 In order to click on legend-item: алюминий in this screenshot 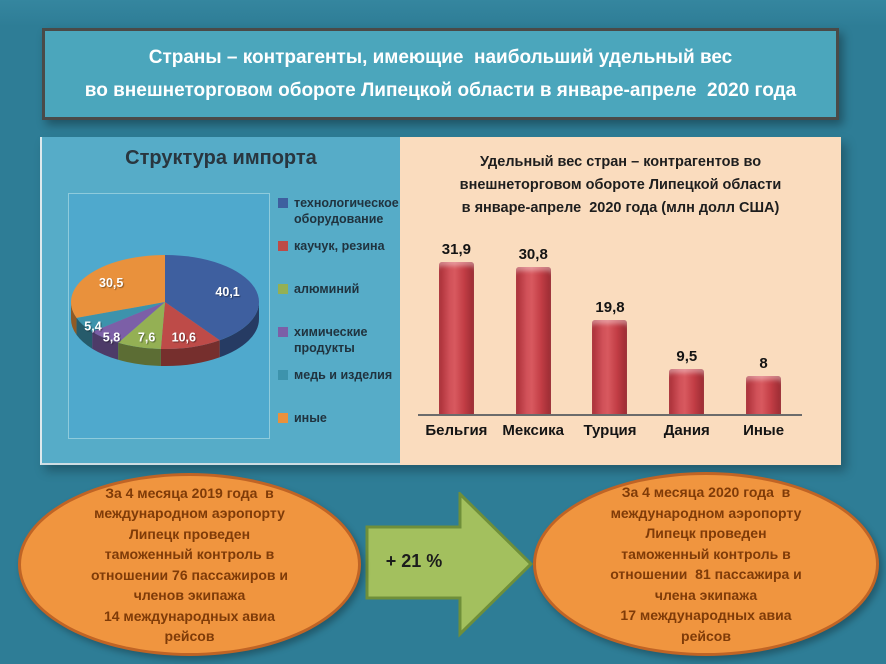, I will do `click(338, 302)`.